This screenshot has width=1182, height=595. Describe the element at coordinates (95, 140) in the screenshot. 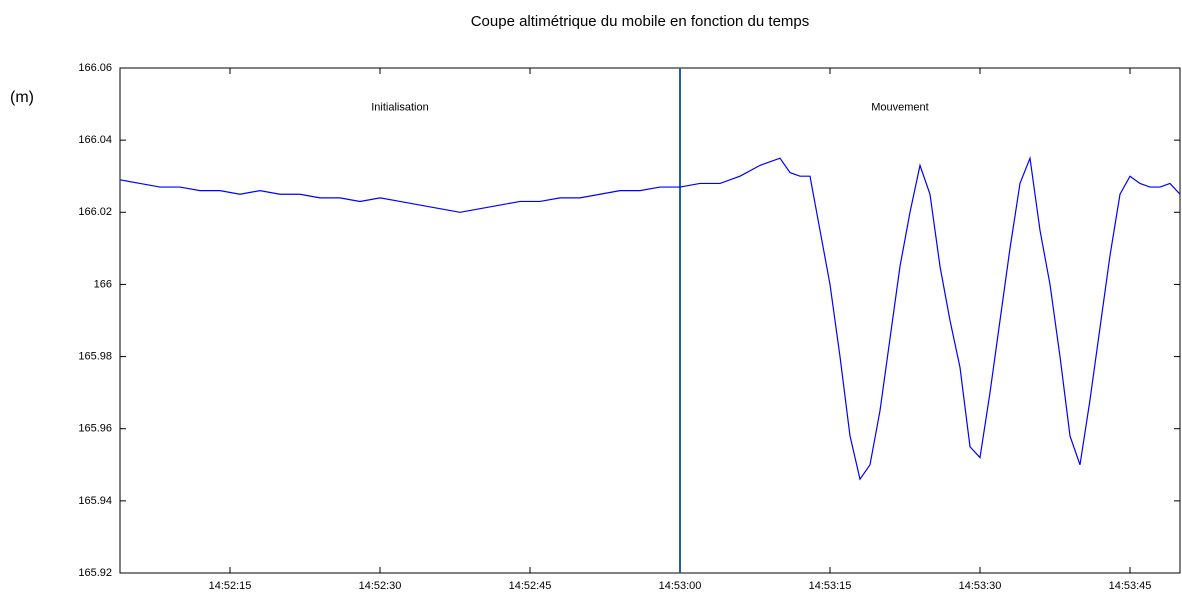

I see `y-tick-label: 166.04` at that location.